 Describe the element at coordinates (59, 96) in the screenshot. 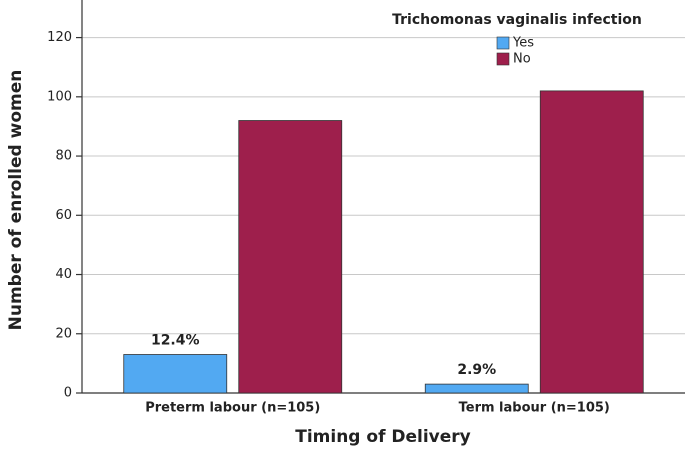

I see `y-tick-label: 100` at that location.